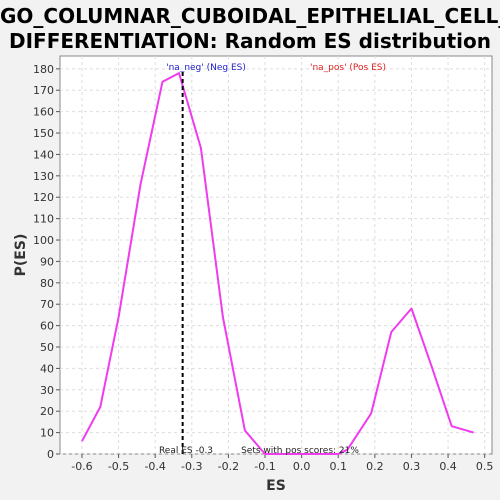  I want to click on y-tick-label: 100, so click(43, 240).